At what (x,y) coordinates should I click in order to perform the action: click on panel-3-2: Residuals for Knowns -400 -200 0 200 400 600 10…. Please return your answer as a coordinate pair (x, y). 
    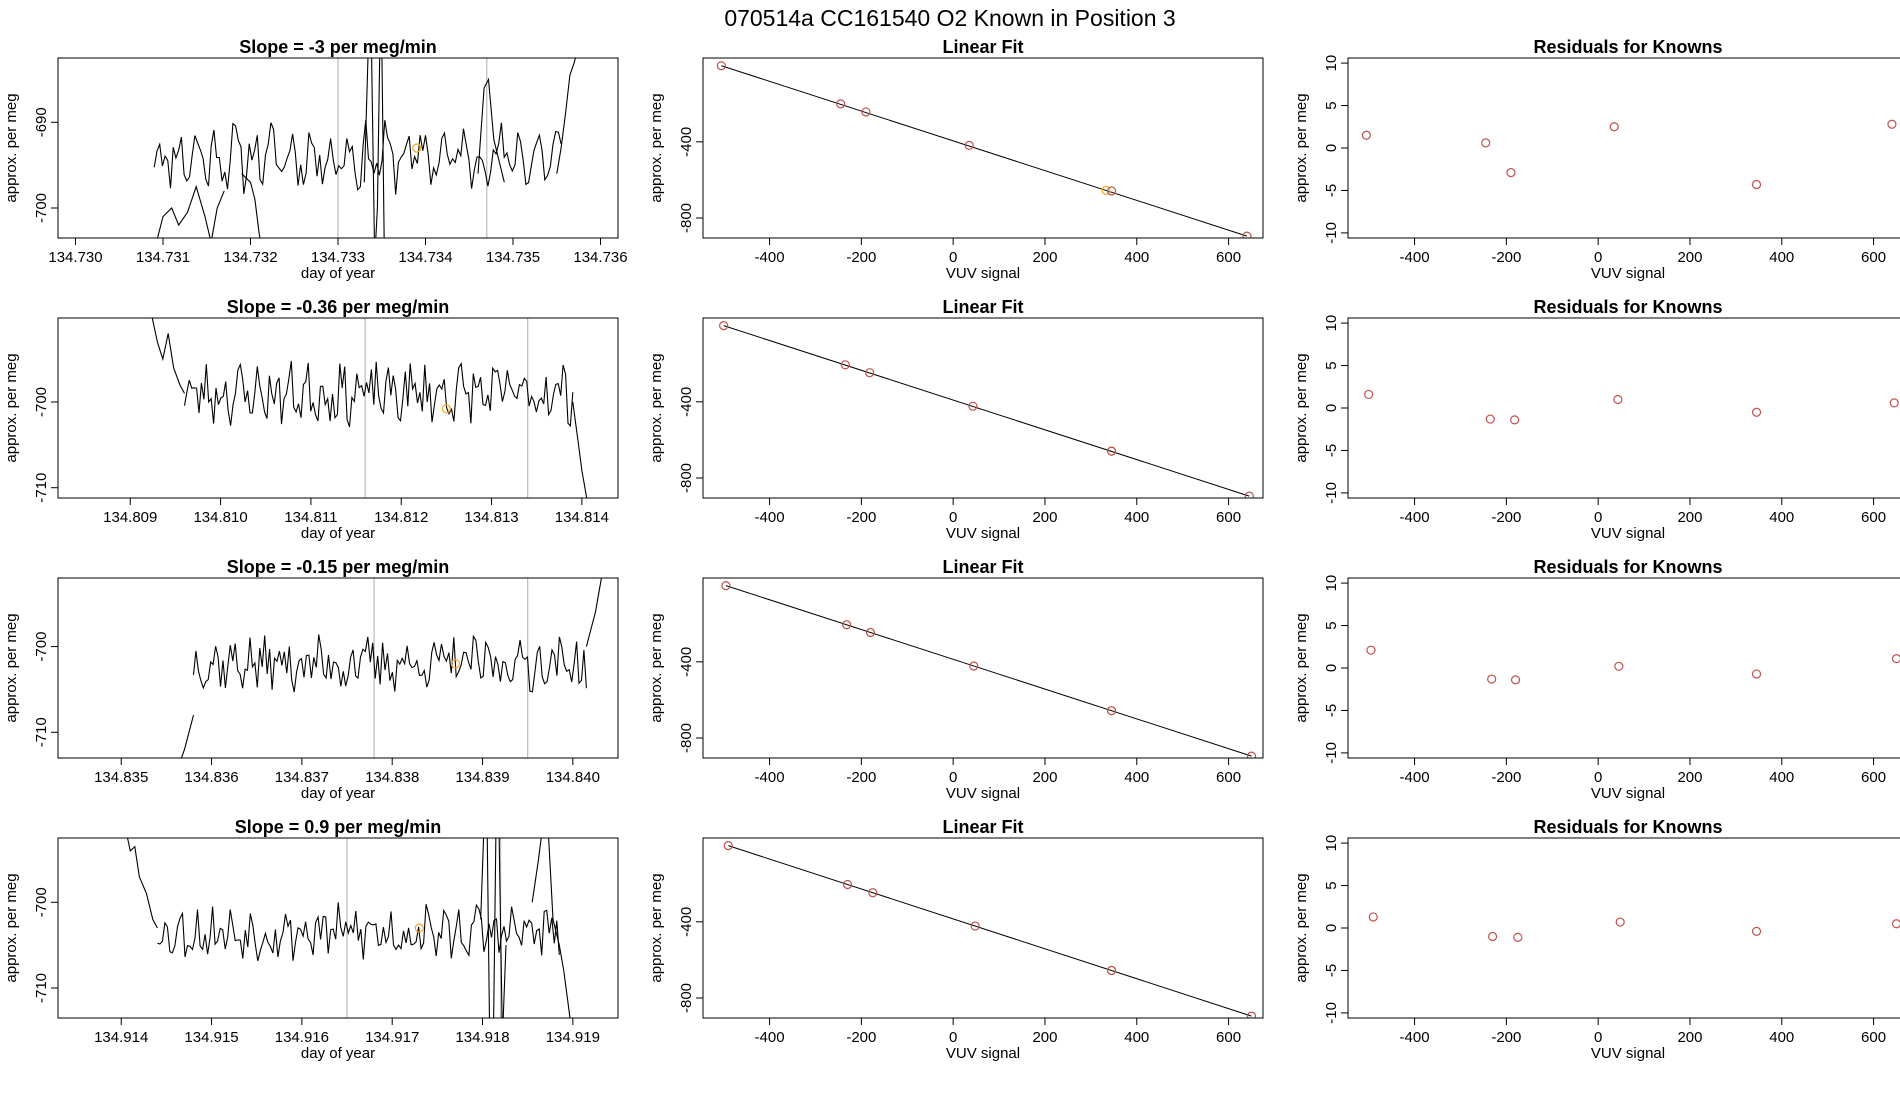
    Looking at the image, I should click on (1596, 939).